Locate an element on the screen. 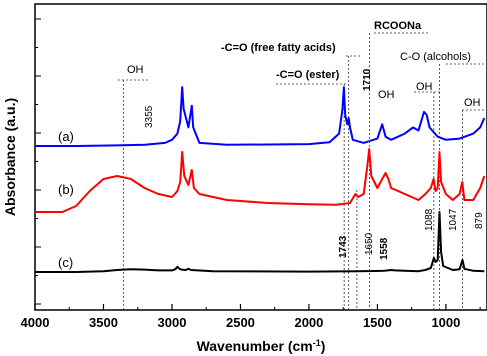 Image resolution: width=487 pixels, height=356 pixels. x-tick-label: 2000 is located at coordinates (308, 322).